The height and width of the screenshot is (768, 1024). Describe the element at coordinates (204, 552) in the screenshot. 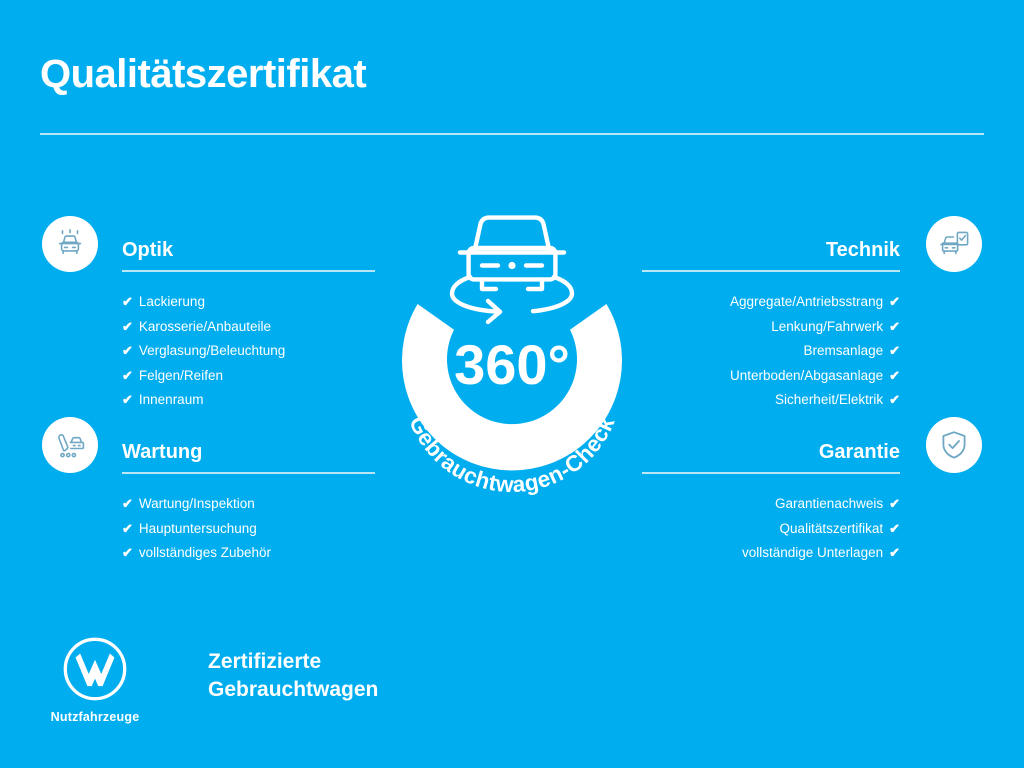

I see `list-item-label: vollständiges Zubehör` at that location.